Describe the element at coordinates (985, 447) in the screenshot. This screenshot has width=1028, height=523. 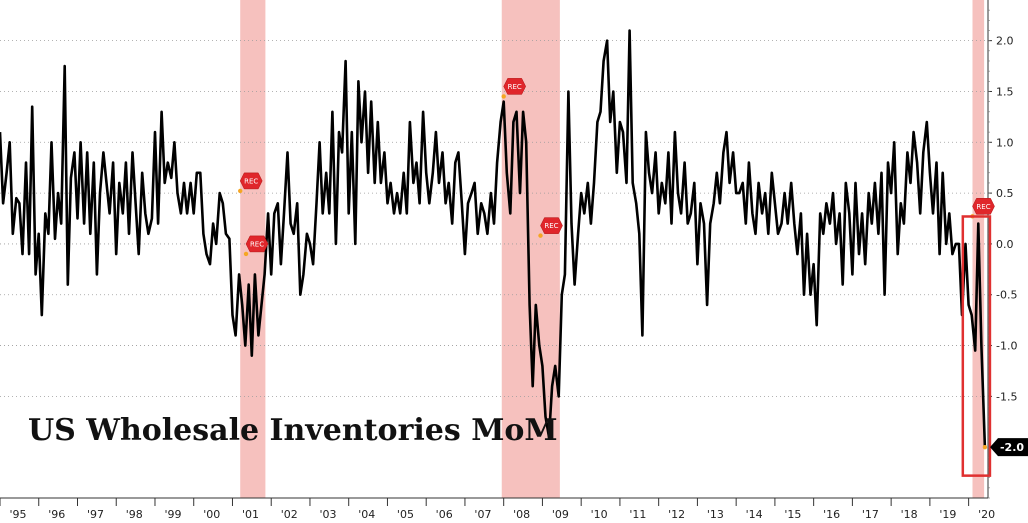
I see `last-point-dot` at that location.